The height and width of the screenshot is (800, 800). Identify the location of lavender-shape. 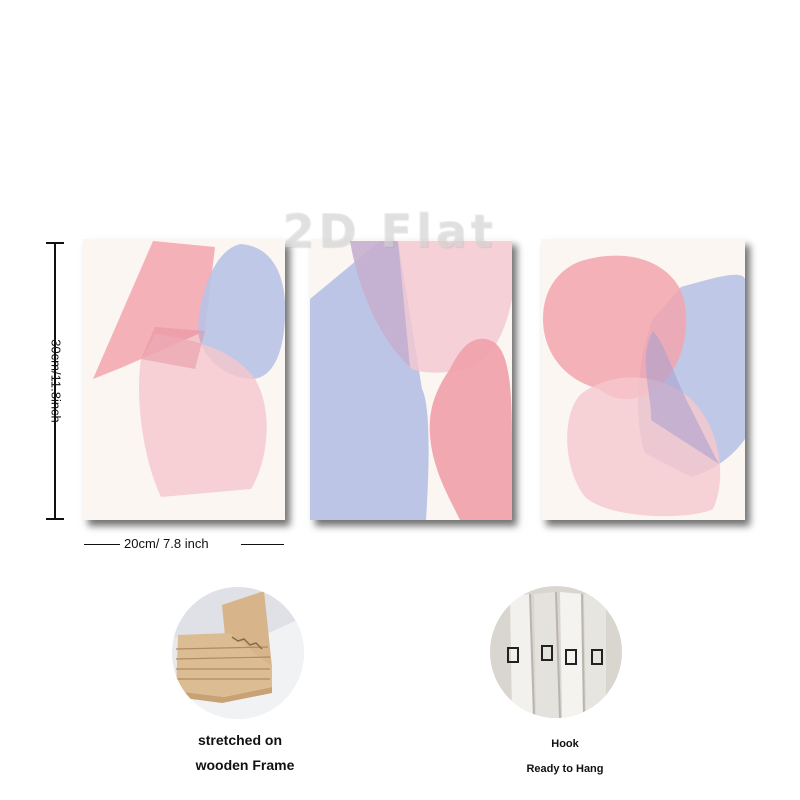
(241, 311).